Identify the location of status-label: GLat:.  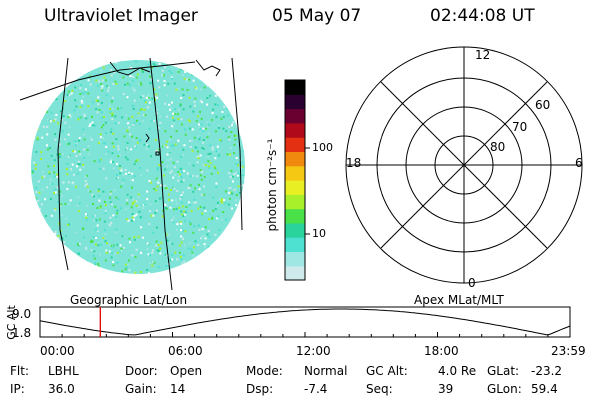
(503, 371).